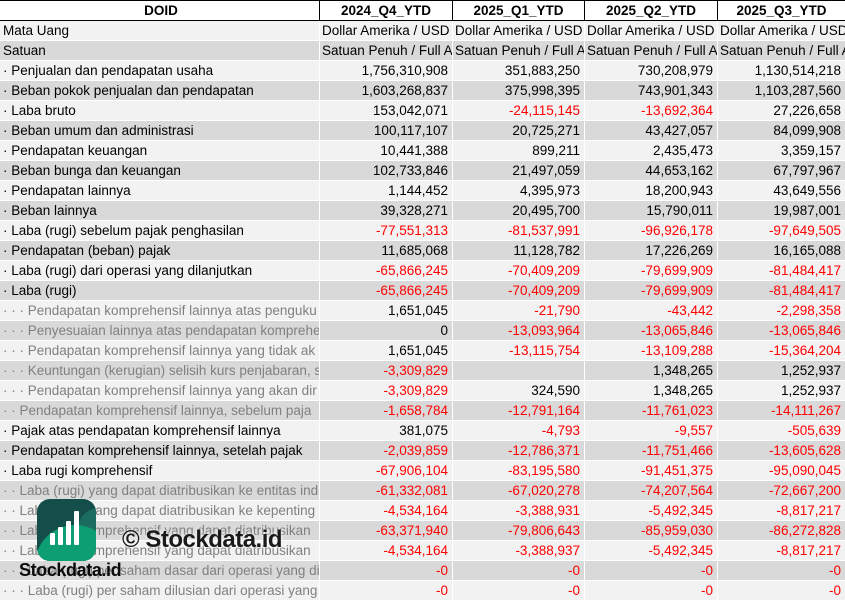  Describe the element at coordinates (781, 191) in the screenshot. I see `value-cell: 43,649,556` at that location.